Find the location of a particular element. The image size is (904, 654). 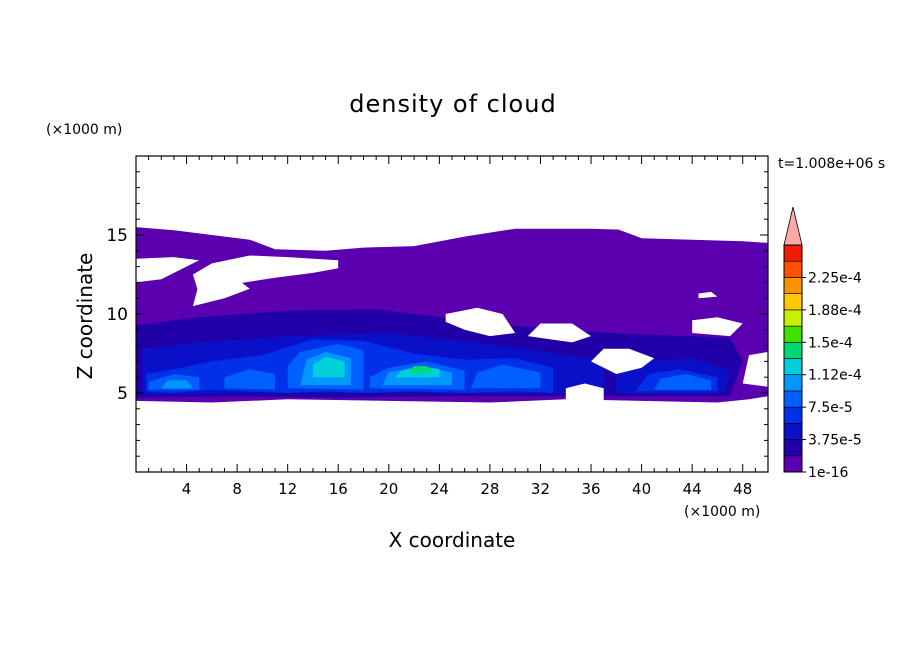

x-tick-label: 36 is located at coordinates (590, 489).